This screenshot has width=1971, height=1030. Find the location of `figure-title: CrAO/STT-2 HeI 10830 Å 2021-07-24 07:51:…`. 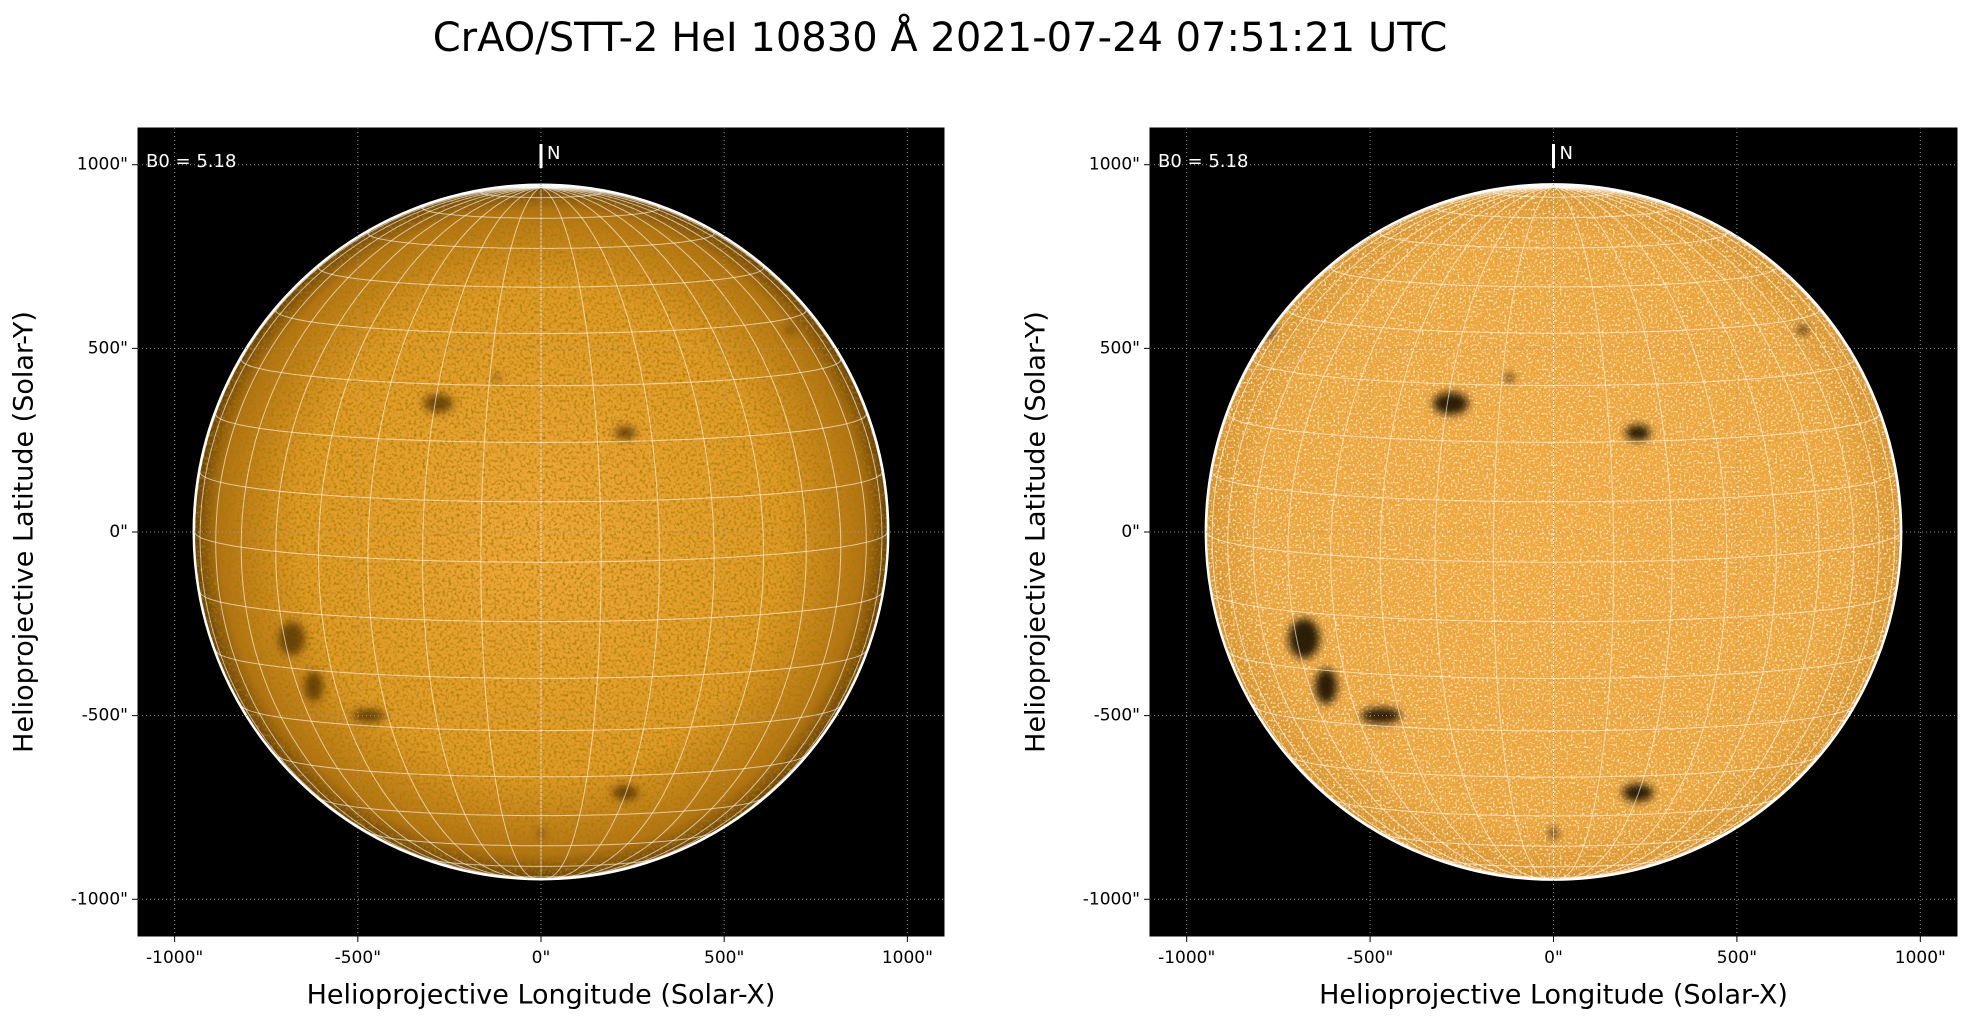

figure-title: CrAO/STT-2 HeI 10830 Å 2021-07-24 07:51:… is located at coordinates (940, 37).